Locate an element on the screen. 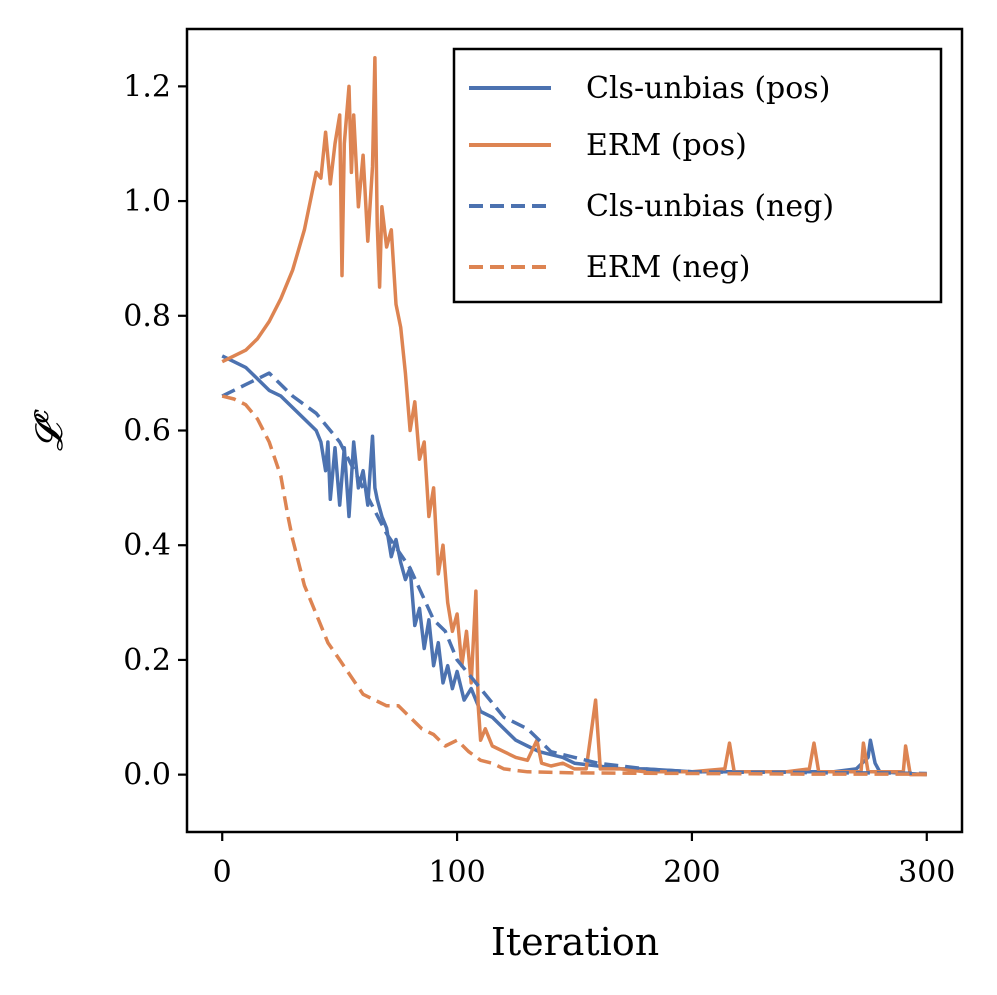  y-tick-label: 1.0 is located at coordinates (147, 201).